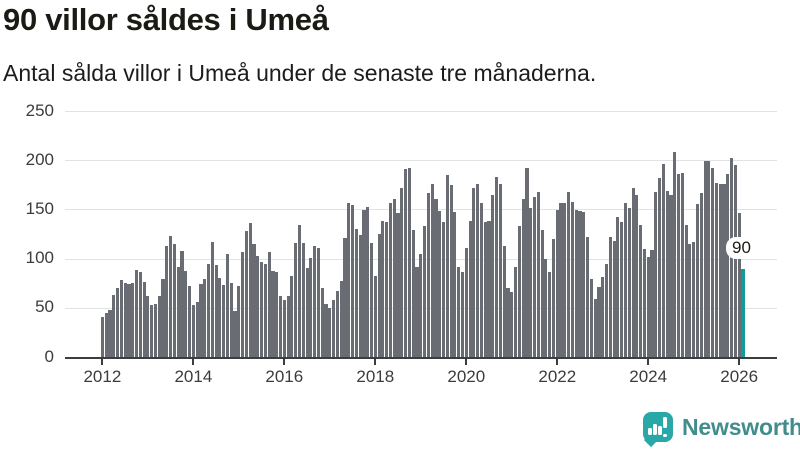 Image resolution: width=800 pixels, height=450 pixels. Describe the element at coordinates (39, 208) in the screenshot. I see `y-axis-label: 150` at that location.